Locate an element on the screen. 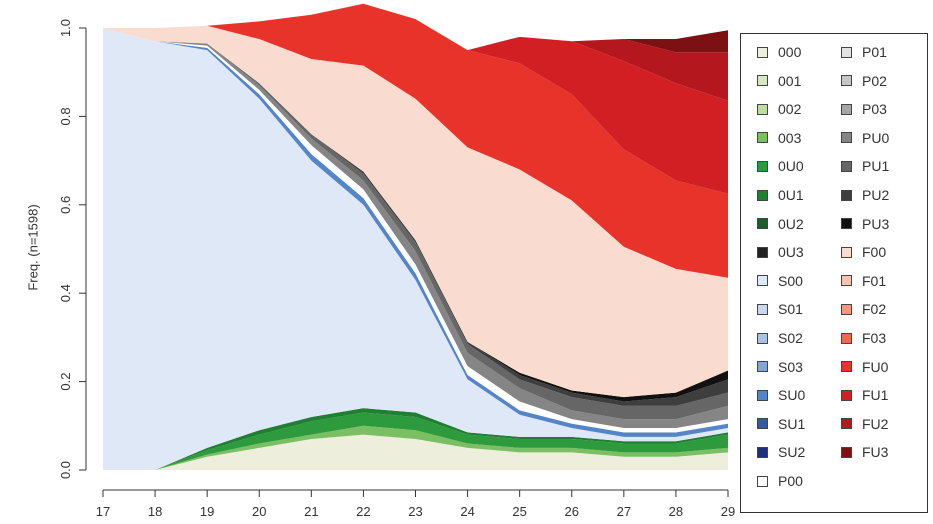  legend-item-F03: F03 is located at coordinates (863, 338).